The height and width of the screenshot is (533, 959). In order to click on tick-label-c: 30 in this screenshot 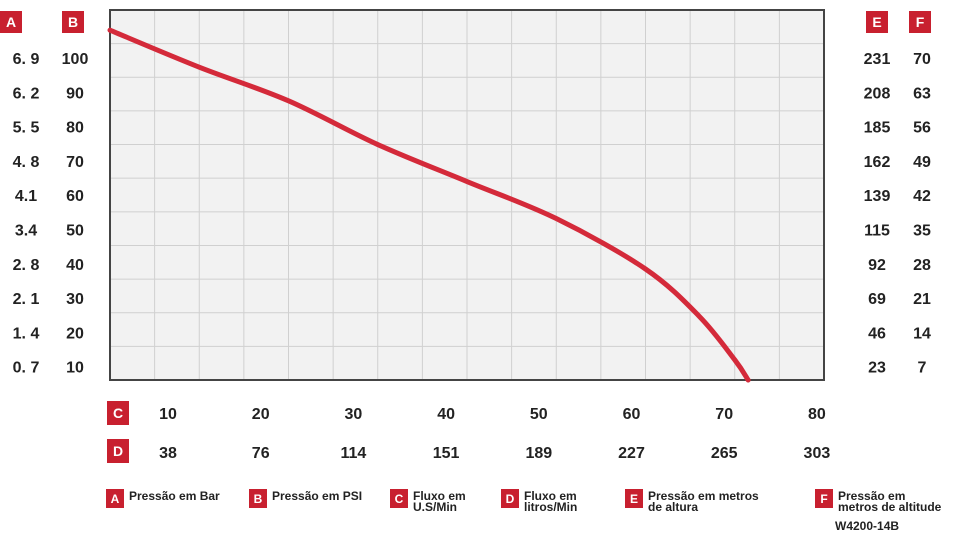, I will do `click(354, 414)`.